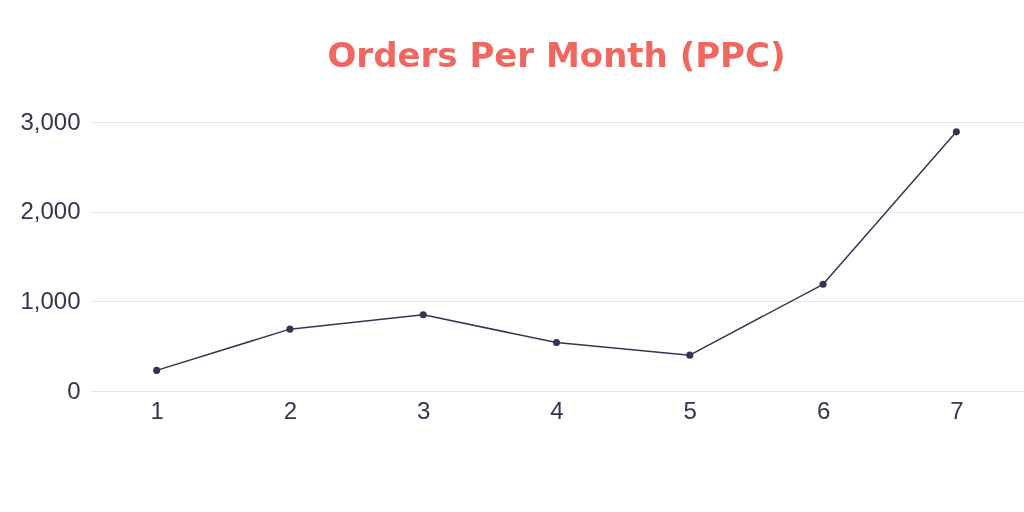 Image resolution: width=1024 pixels, height=512 pixels. I want to click on y-tick-label: 1,000, so click(50, 300).